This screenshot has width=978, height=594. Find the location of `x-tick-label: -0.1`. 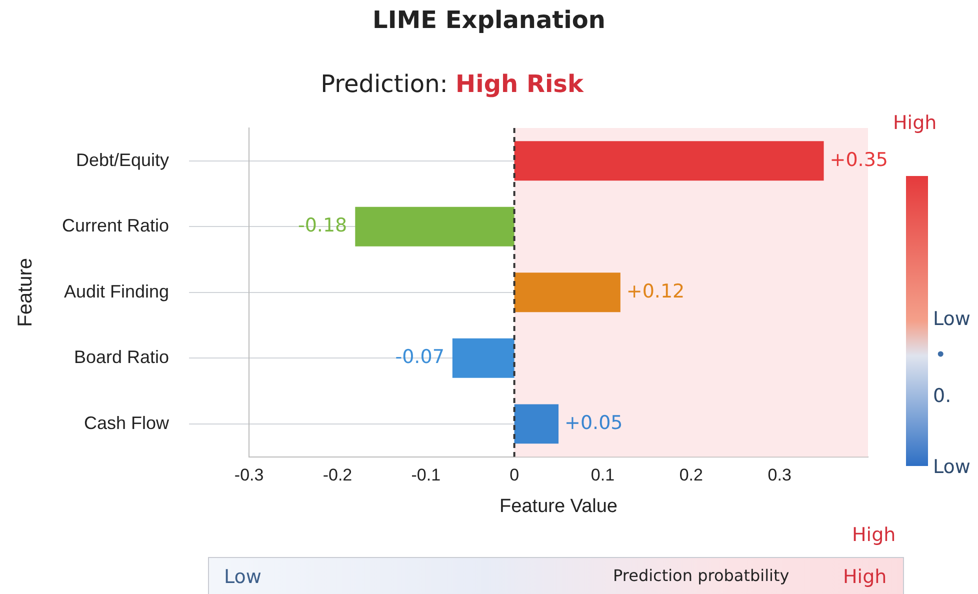

x-tick-label: -0.1 is located at coordinates (426, 475).